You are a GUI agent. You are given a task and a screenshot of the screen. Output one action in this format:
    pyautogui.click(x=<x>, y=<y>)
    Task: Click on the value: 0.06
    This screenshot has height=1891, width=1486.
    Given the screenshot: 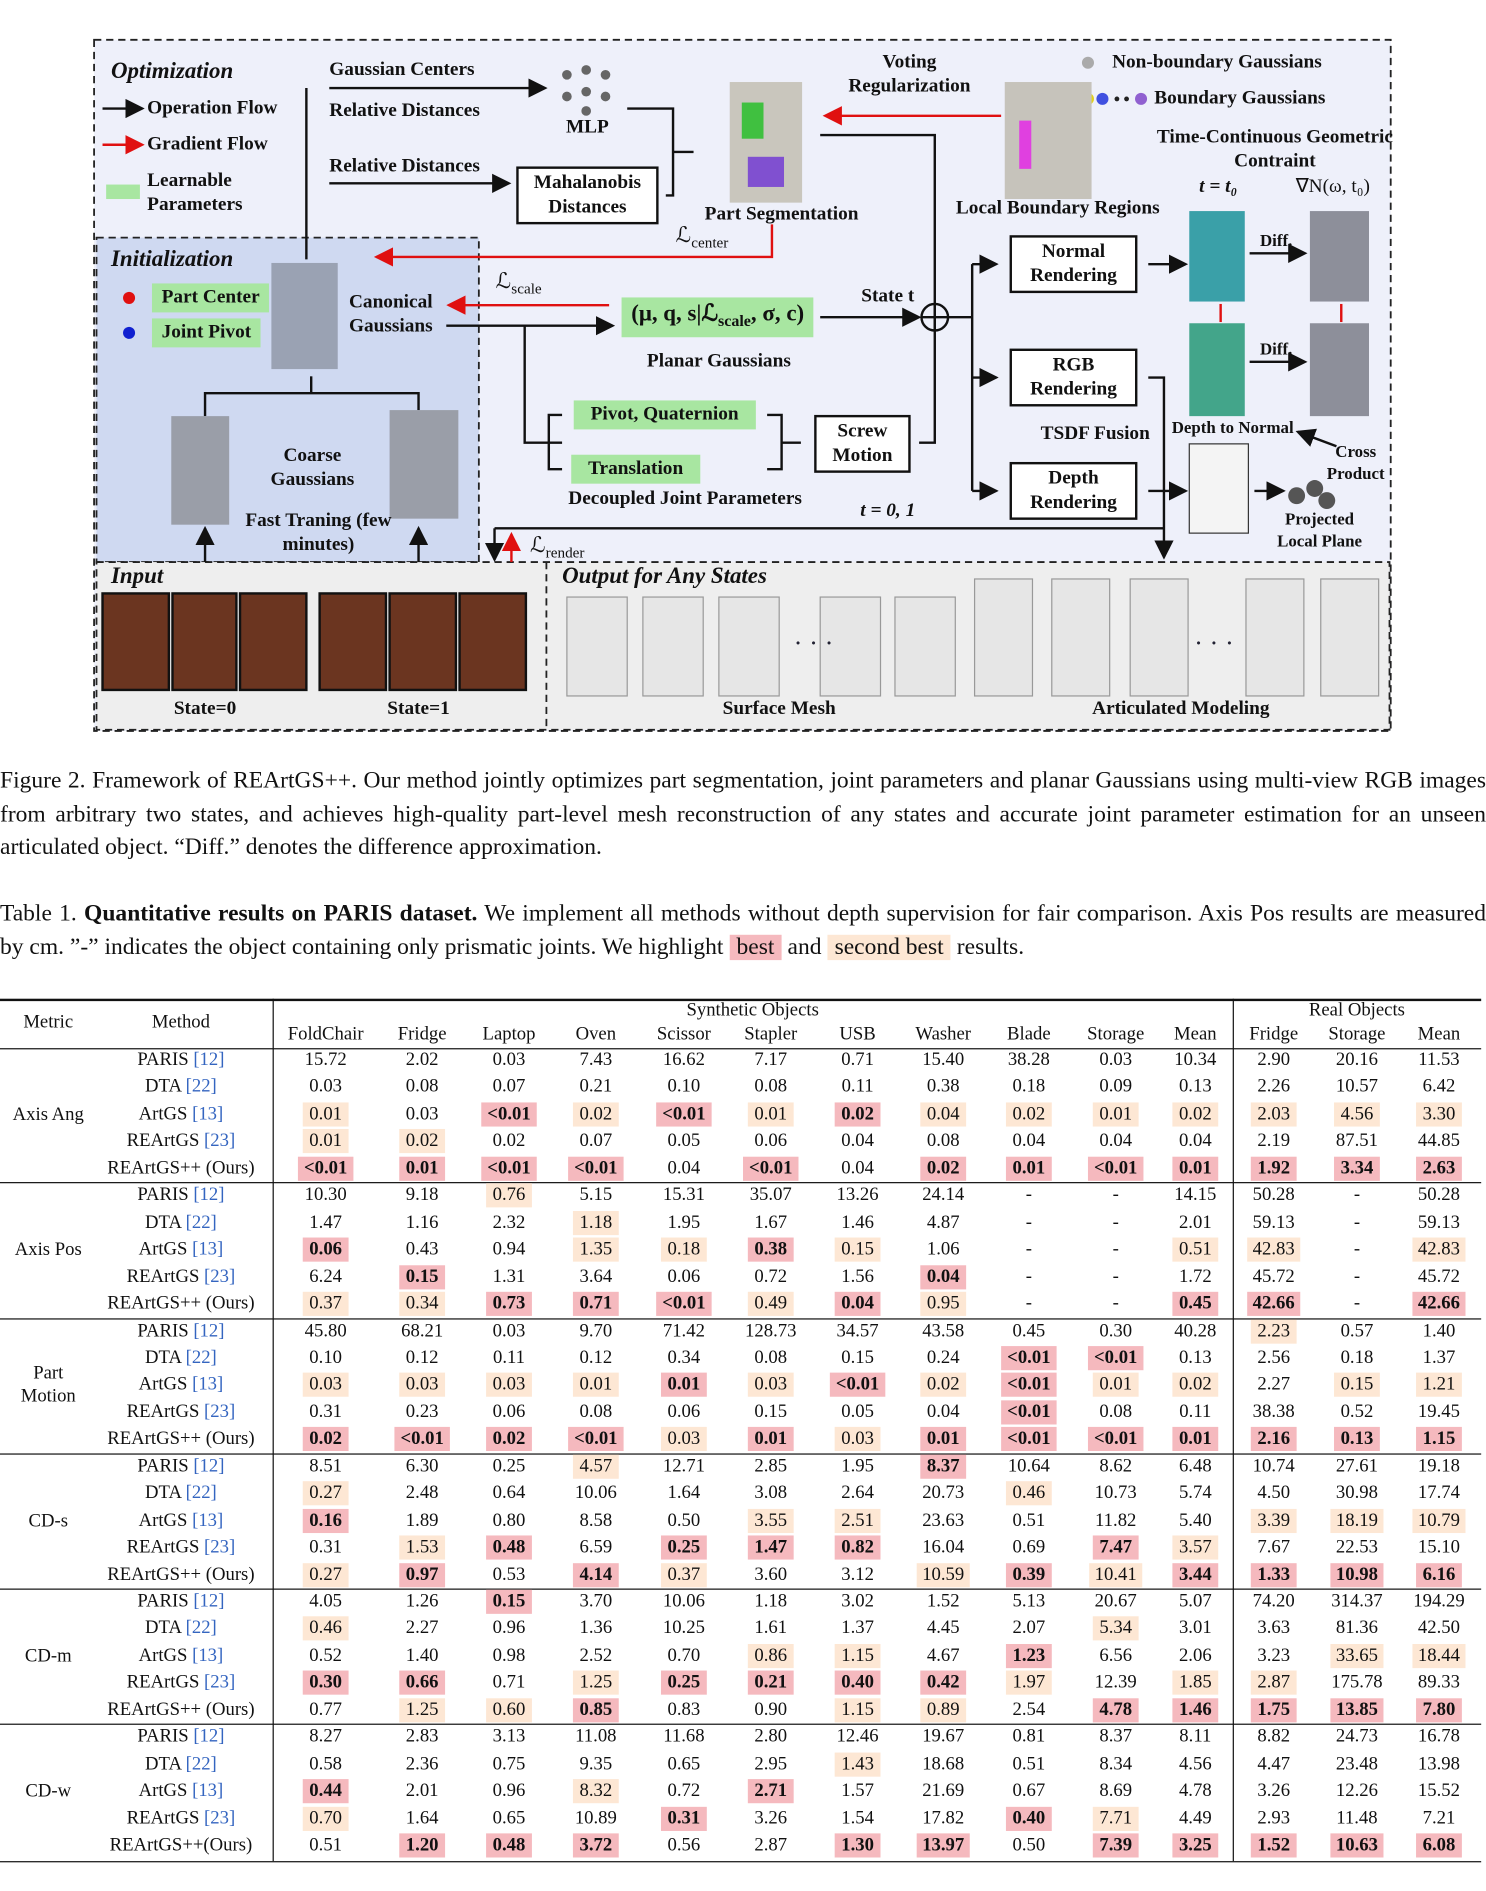 What is the action you would take?
    pyautogui.click(x=684, y=1276)
    